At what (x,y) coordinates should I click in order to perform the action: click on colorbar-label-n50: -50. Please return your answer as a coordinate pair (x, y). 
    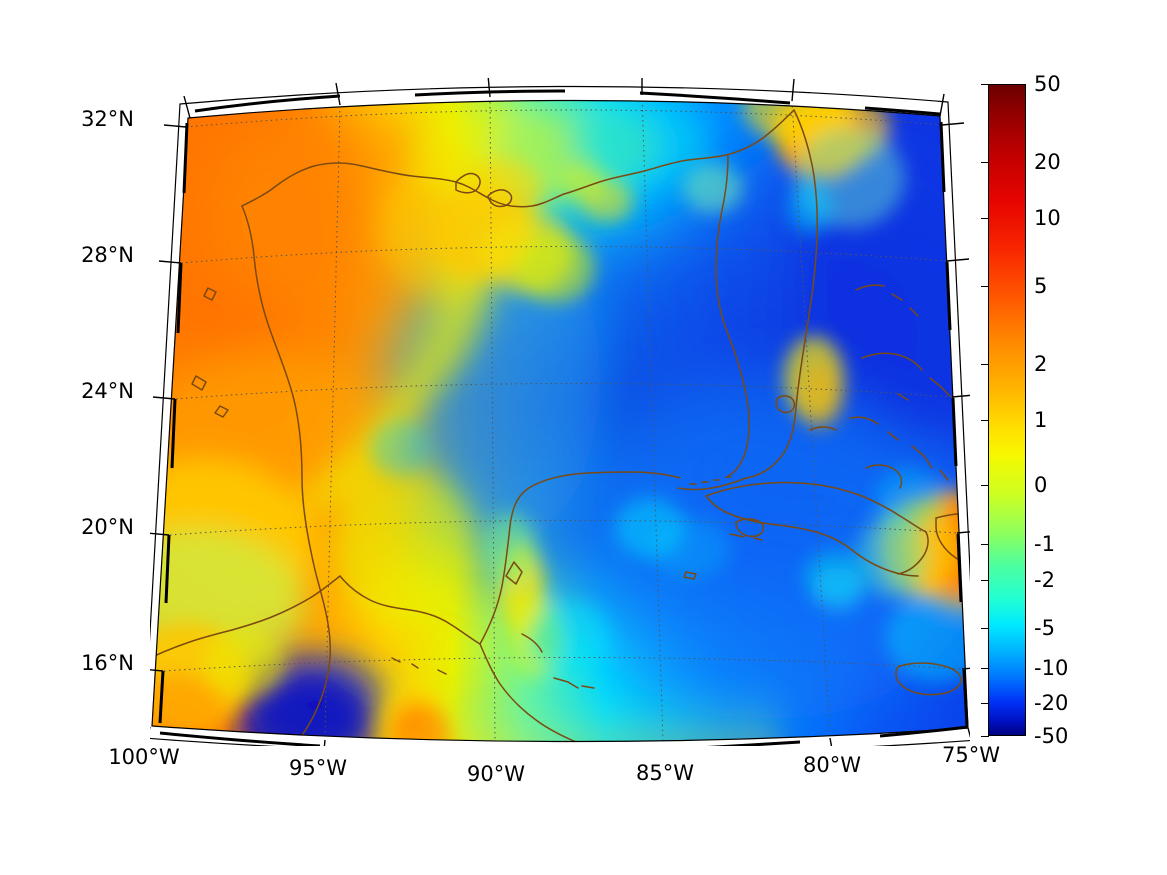
    Looking at the image, I should click on (1051, 736).